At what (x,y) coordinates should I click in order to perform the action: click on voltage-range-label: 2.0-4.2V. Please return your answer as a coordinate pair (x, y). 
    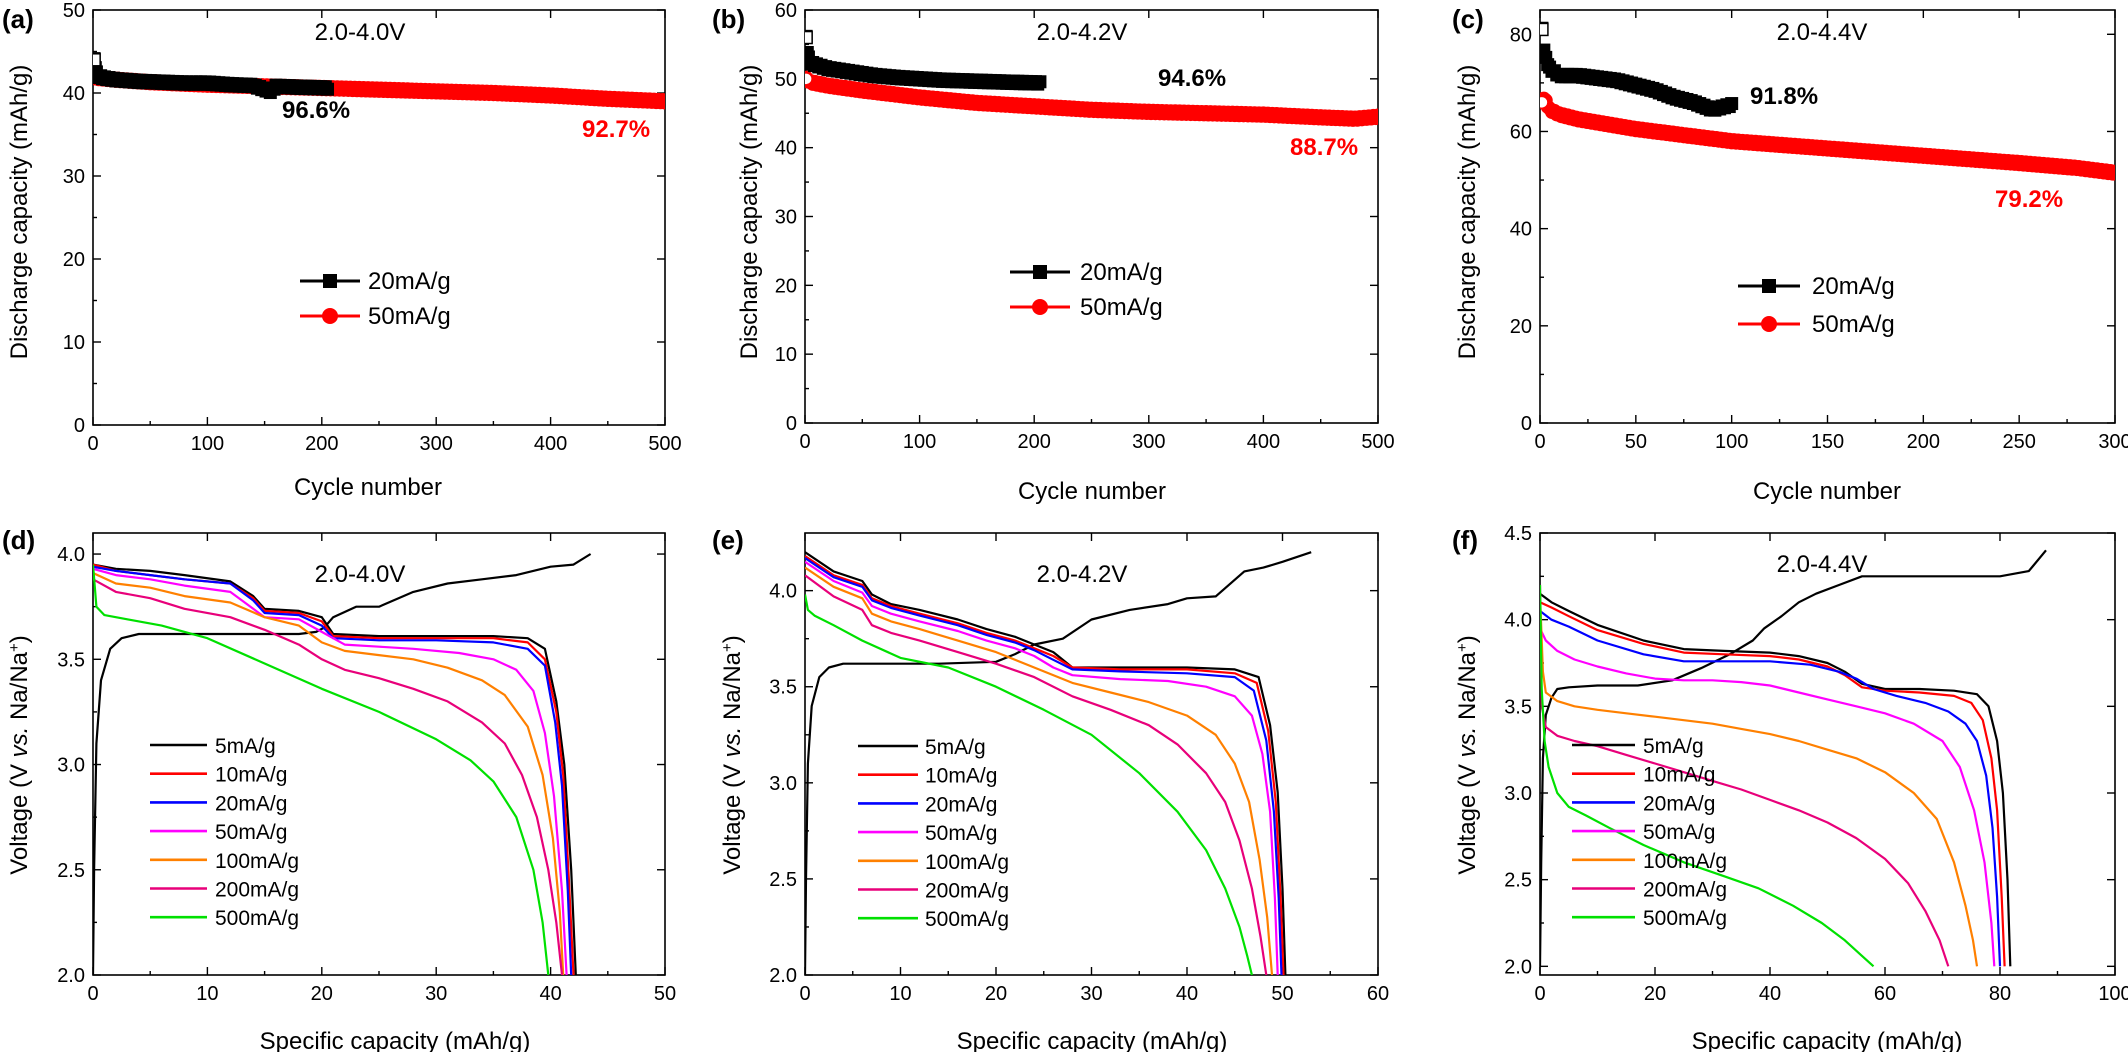
    Looking at the image, I should click on (1082, 574).